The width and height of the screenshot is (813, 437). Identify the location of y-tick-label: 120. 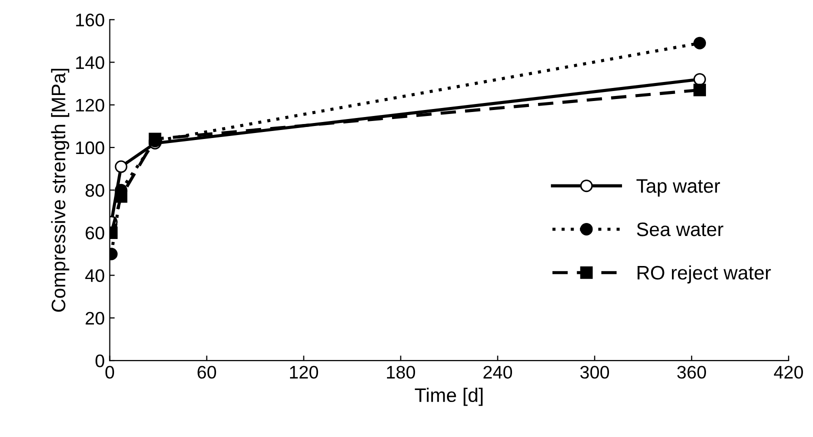
(90, 105).